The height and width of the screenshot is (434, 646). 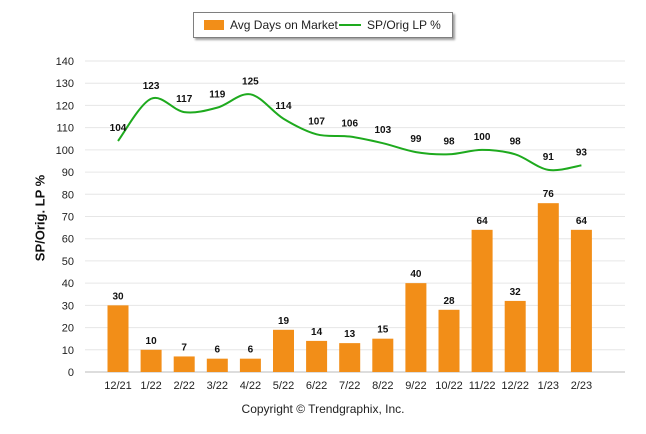 What do you see at coordinates (68, 329) in the screenshot?
I see `y-tick-label: 20` at bounding box center [68, 329].